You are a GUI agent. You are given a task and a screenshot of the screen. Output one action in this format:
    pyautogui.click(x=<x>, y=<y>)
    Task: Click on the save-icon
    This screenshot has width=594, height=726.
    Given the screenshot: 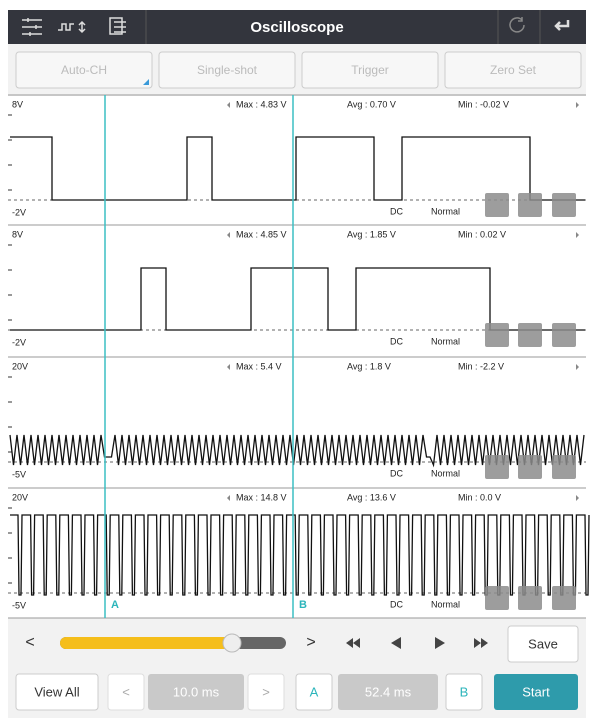 What is the action you would take?
    pyautogui.click(x=117, y=26)
    